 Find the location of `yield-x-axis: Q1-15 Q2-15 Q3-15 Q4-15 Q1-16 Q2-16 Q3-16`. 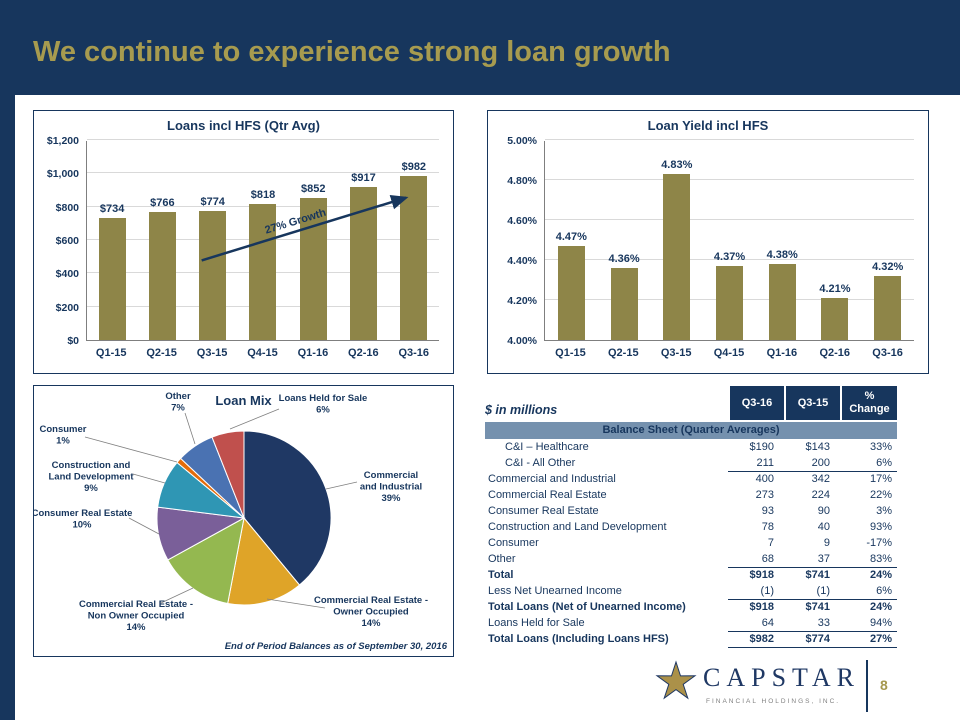

yield-x-axis: Q1-15 Q2-15 Q3-15 Q4-15 Q1-16 Q2-16 Q3-16 is located at coordinates (729, 354).